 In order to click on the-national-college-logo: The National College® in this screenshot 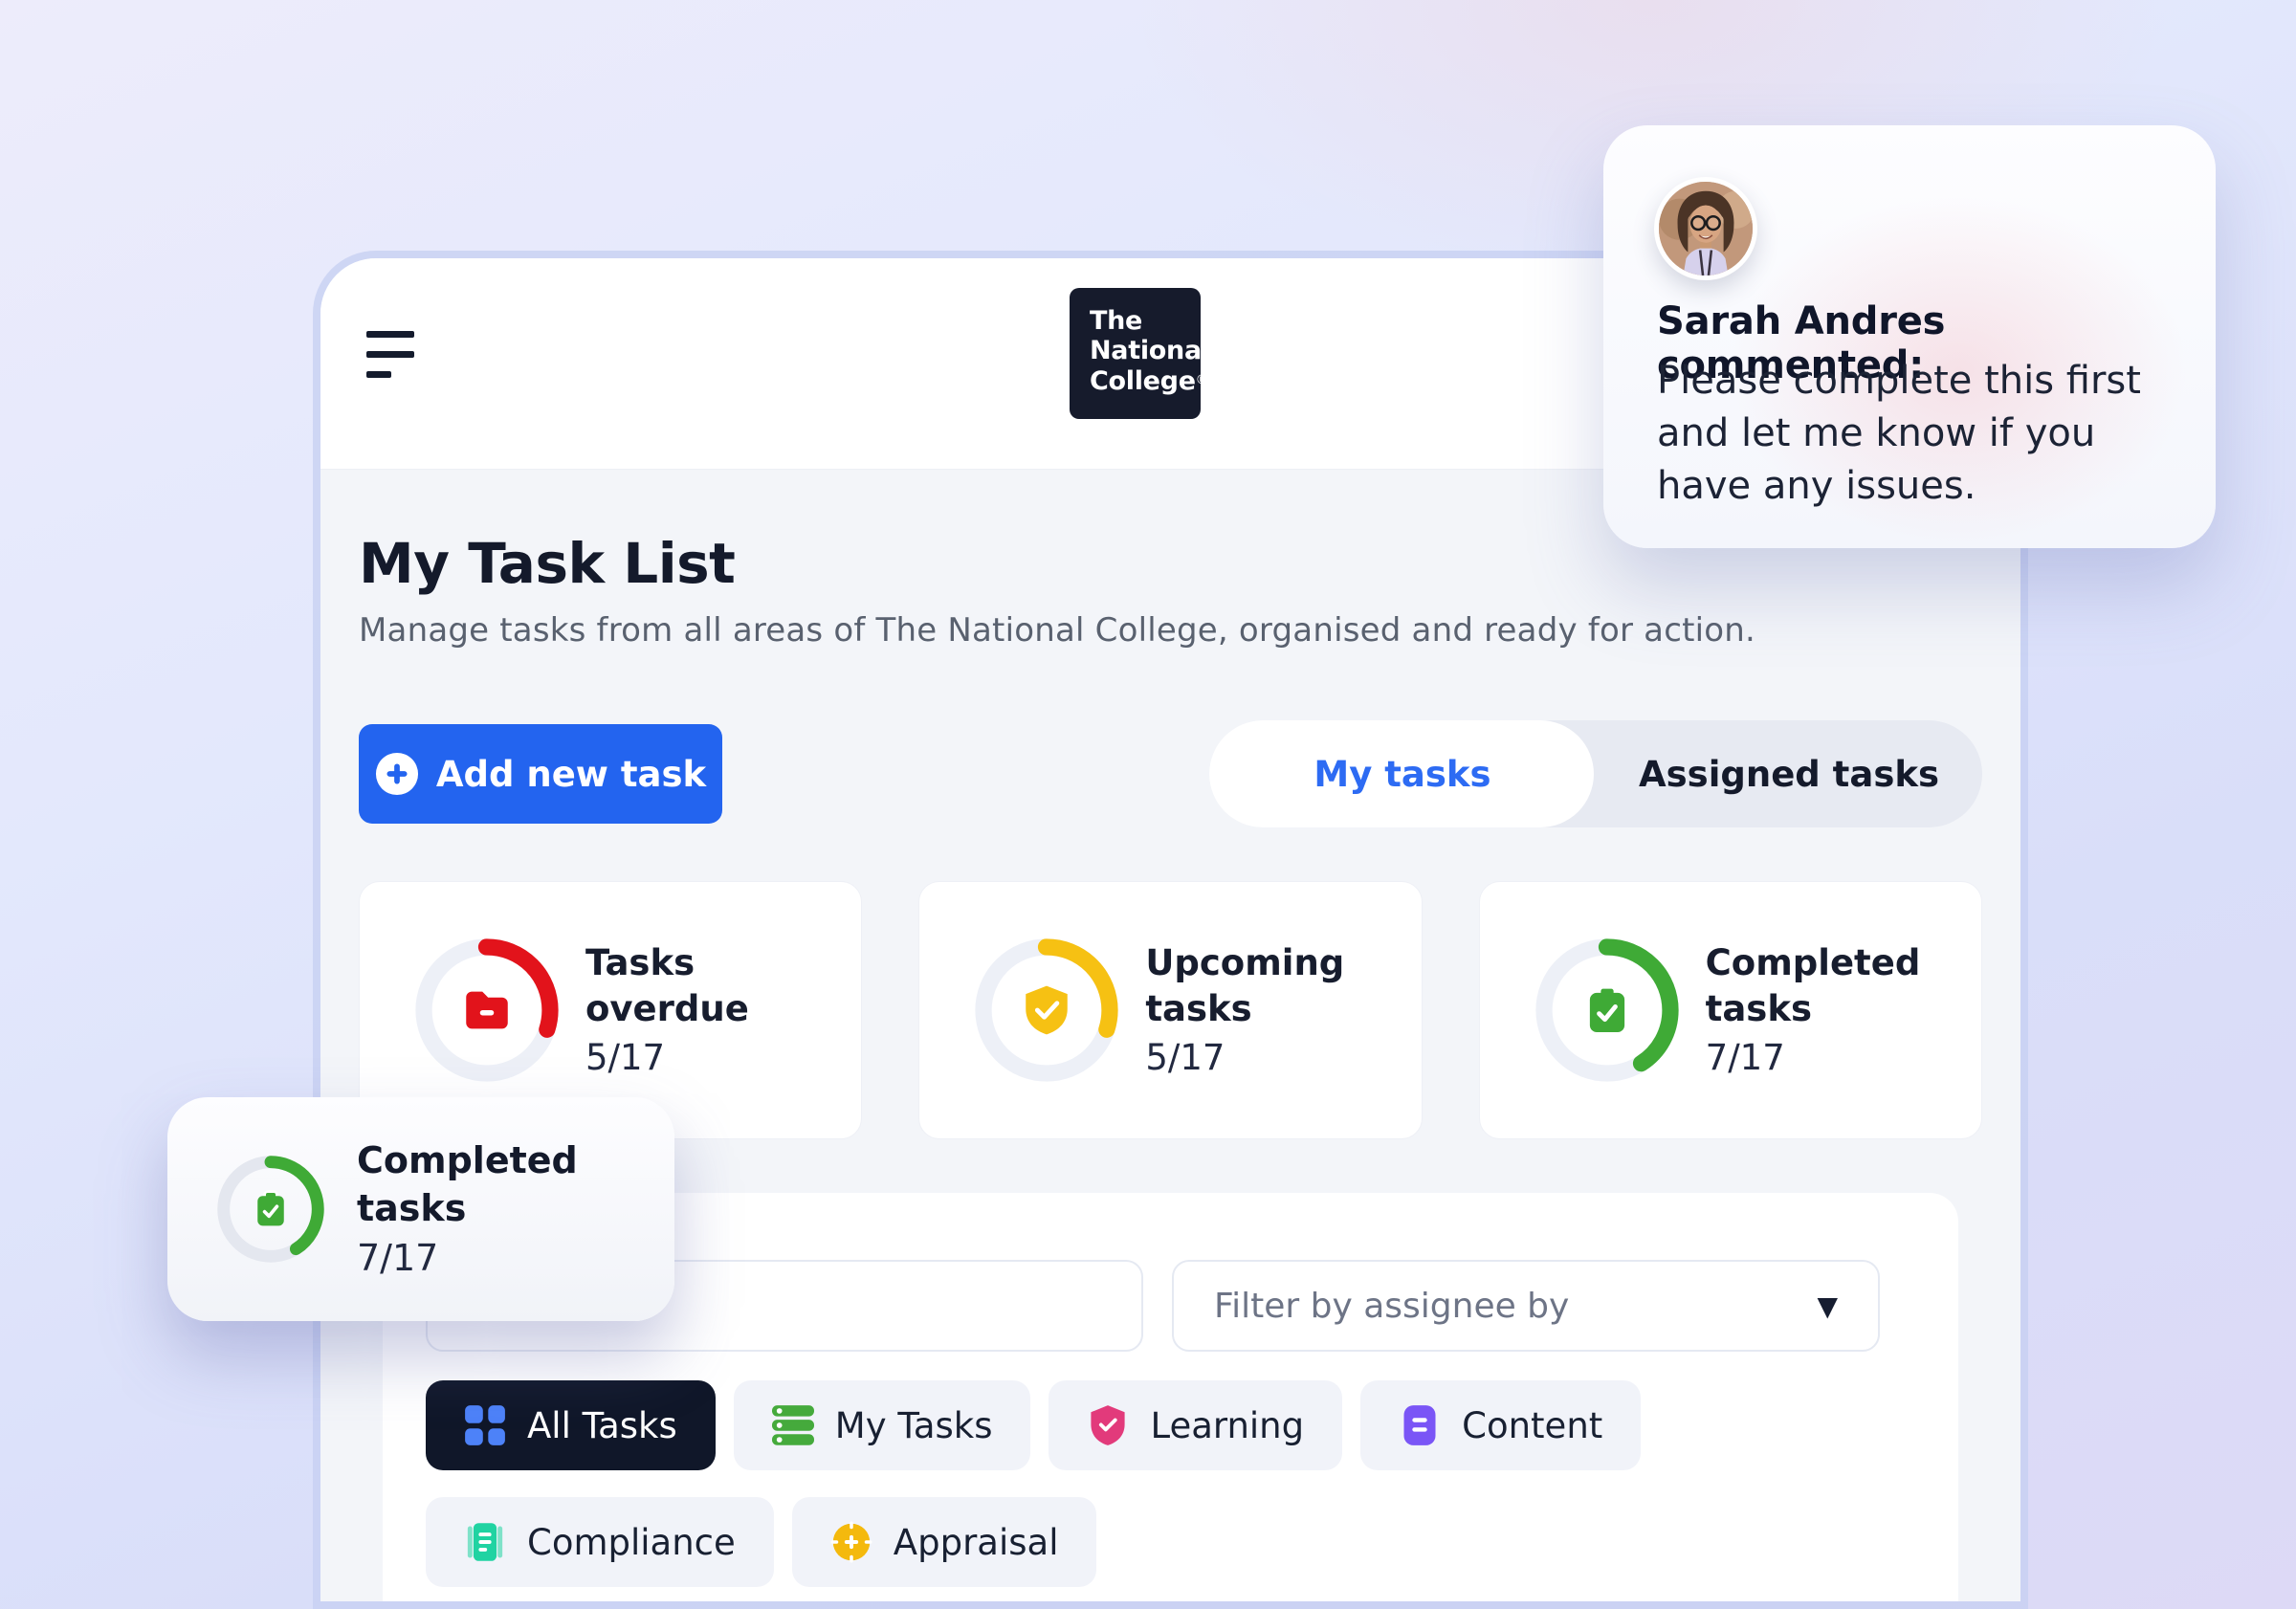, I will do `click(1140, 353)`.